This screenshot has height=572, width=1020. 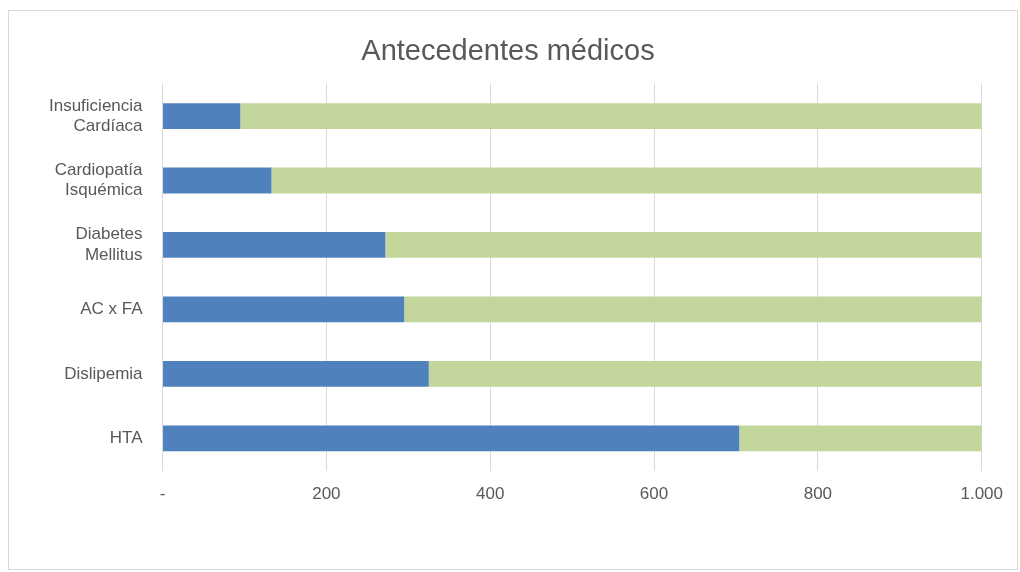 What do you see at coordinates (104, 373) in the screenshot?
I see `y-tick-label: Dislipemia` at bounding box center [104, 373].